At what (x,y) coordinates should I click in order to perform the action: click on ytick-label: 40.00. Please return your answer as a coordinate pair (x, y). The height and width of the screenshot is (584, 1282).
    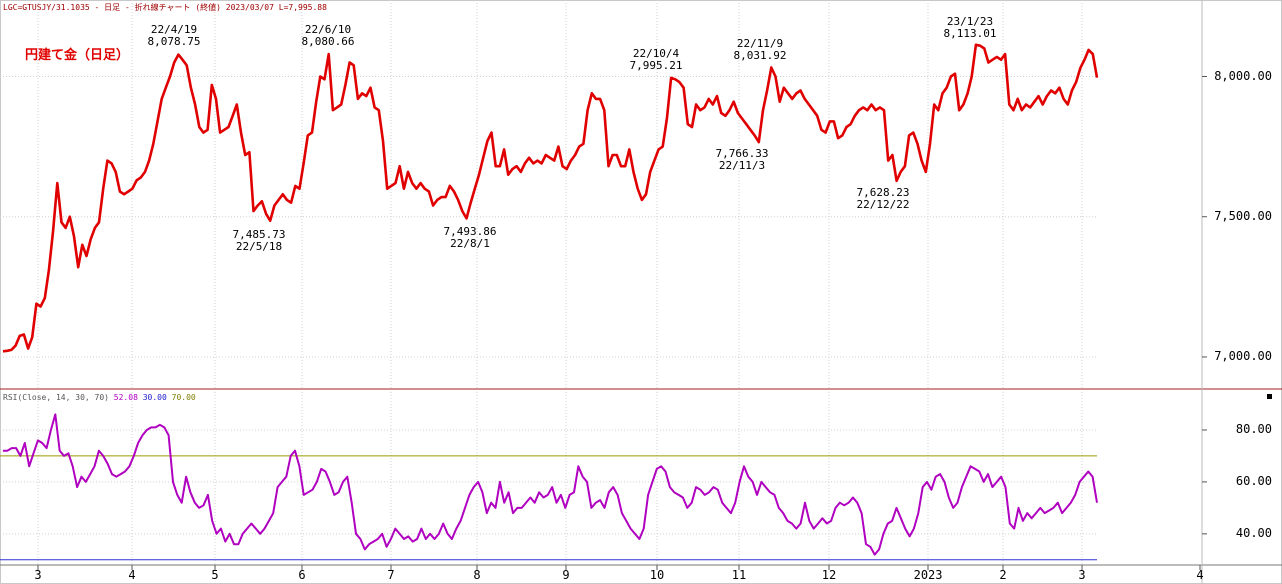
    Looking at the image, I should click on (1253, 532).